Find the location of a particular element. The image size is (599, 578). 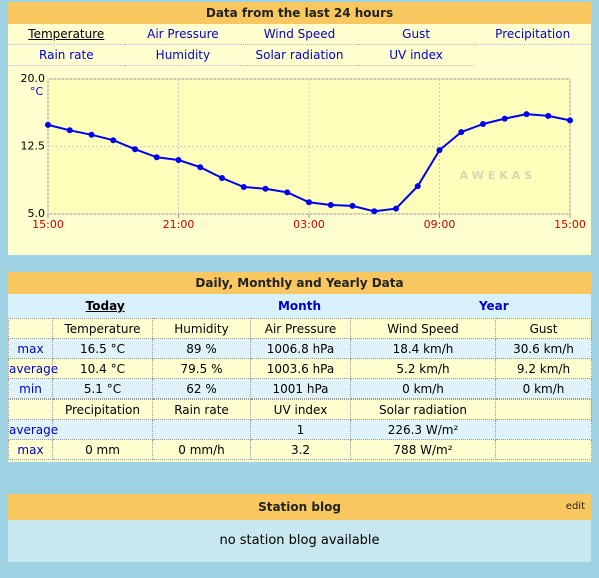

column-header: Precipitation is located at coordinates (102, 409).